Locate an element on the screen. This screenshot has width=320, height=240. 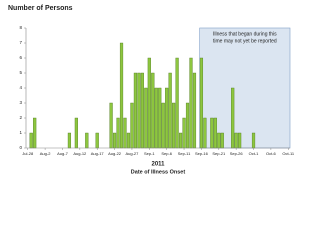
x-tick-label: Sep-1 is located at coordinates (149, 153).